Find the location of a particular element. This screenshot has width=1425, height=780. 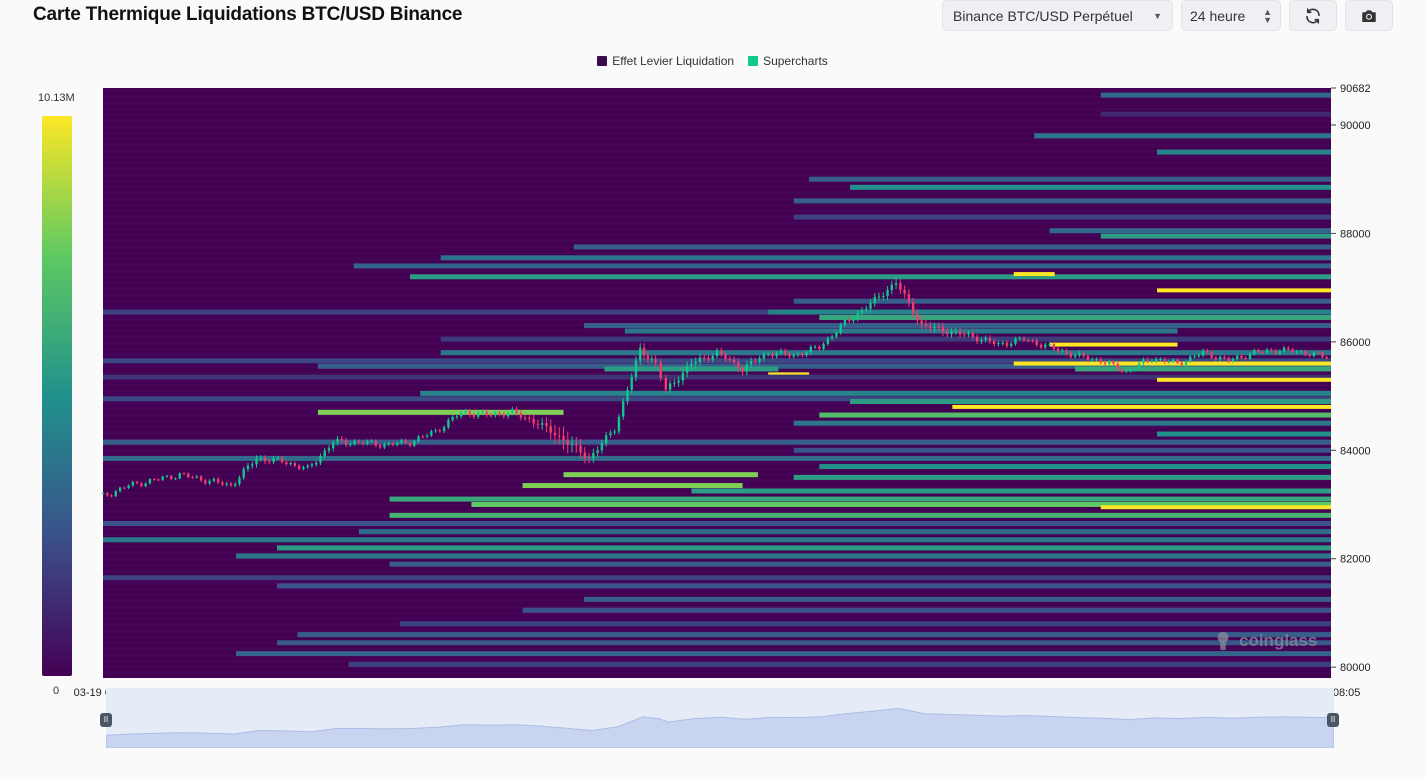

legend-item-supercharts: Supercharts is located at coordinates (788, 61).